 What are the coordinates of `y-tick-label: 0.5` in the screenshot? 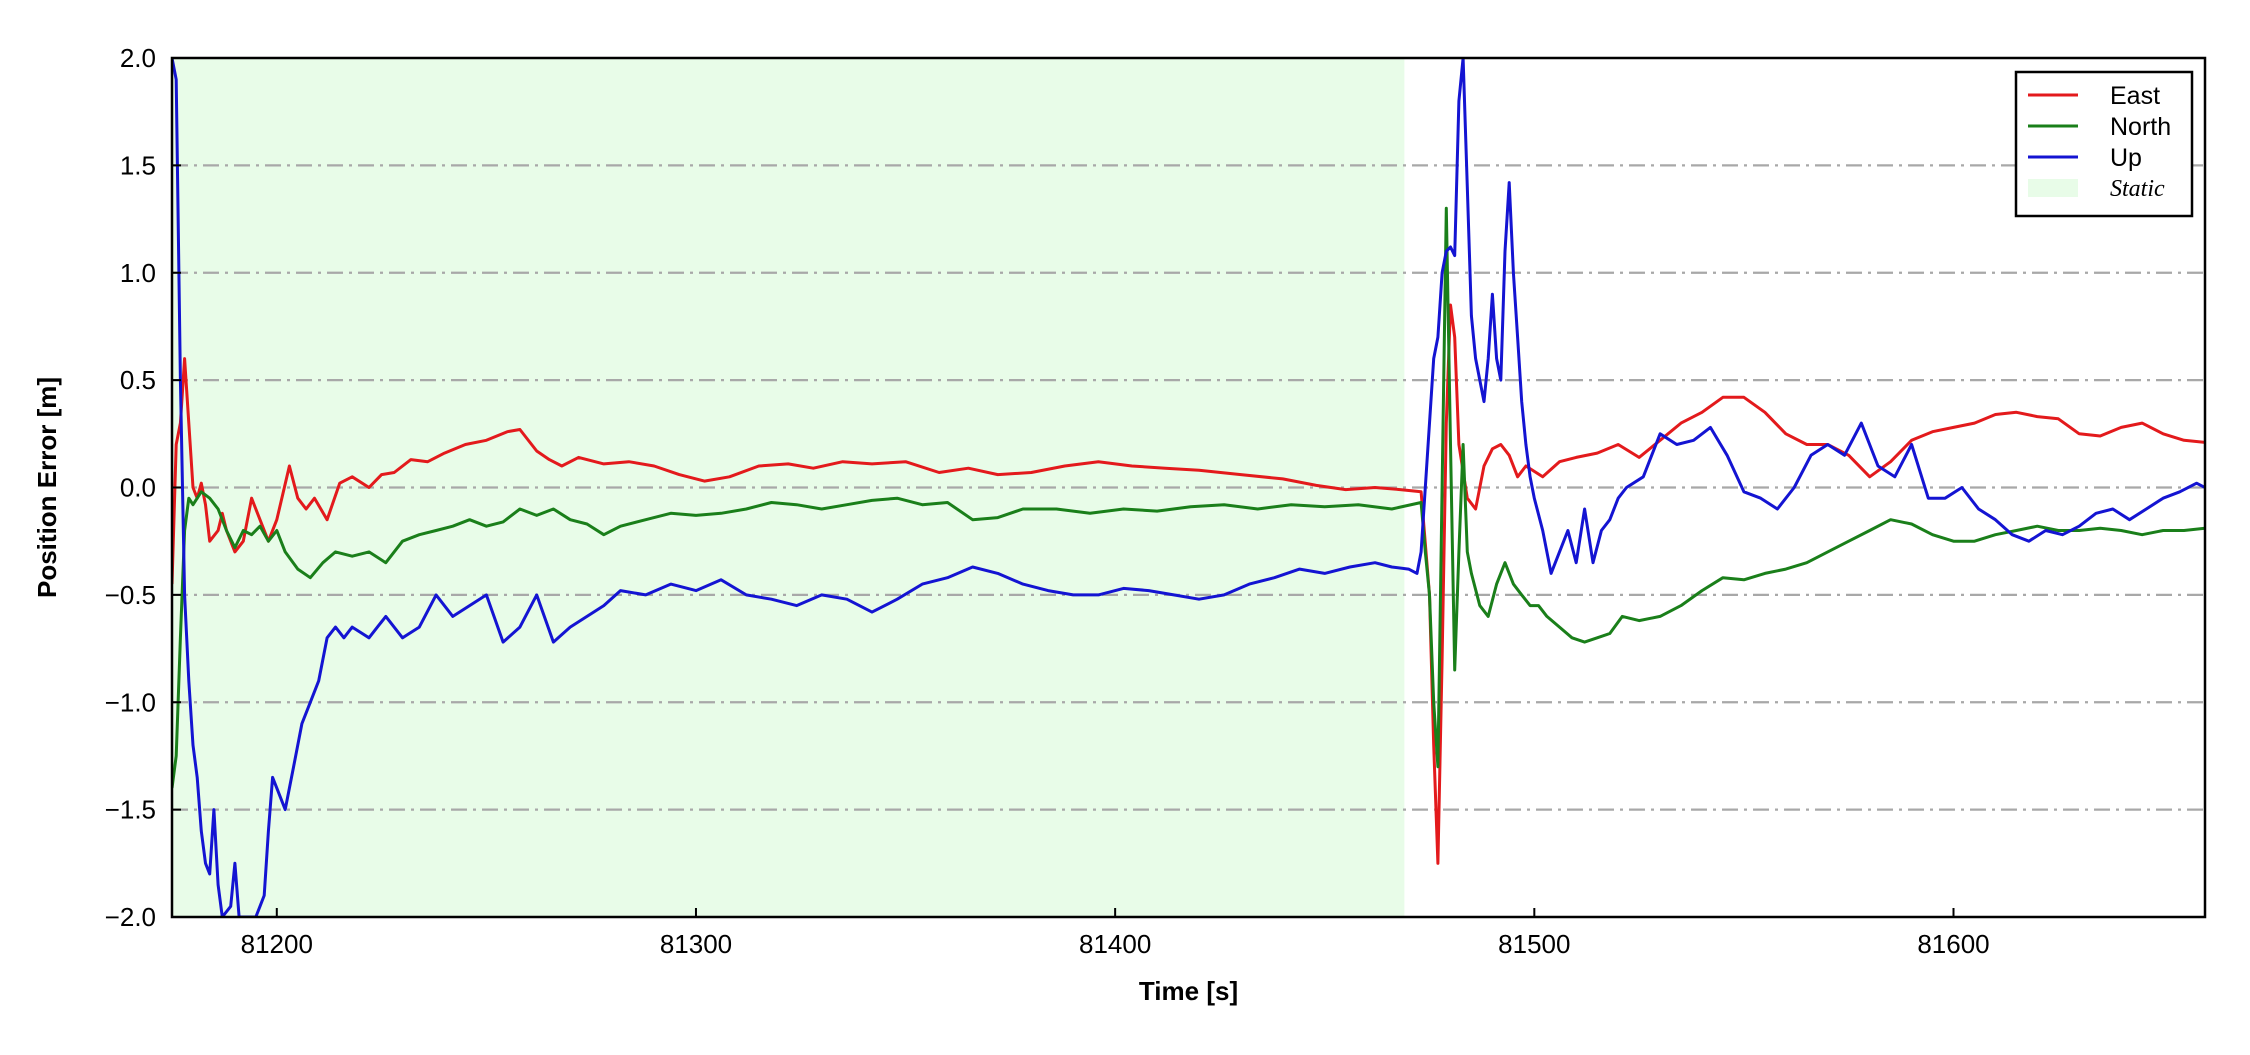 It's located at (138, 380).